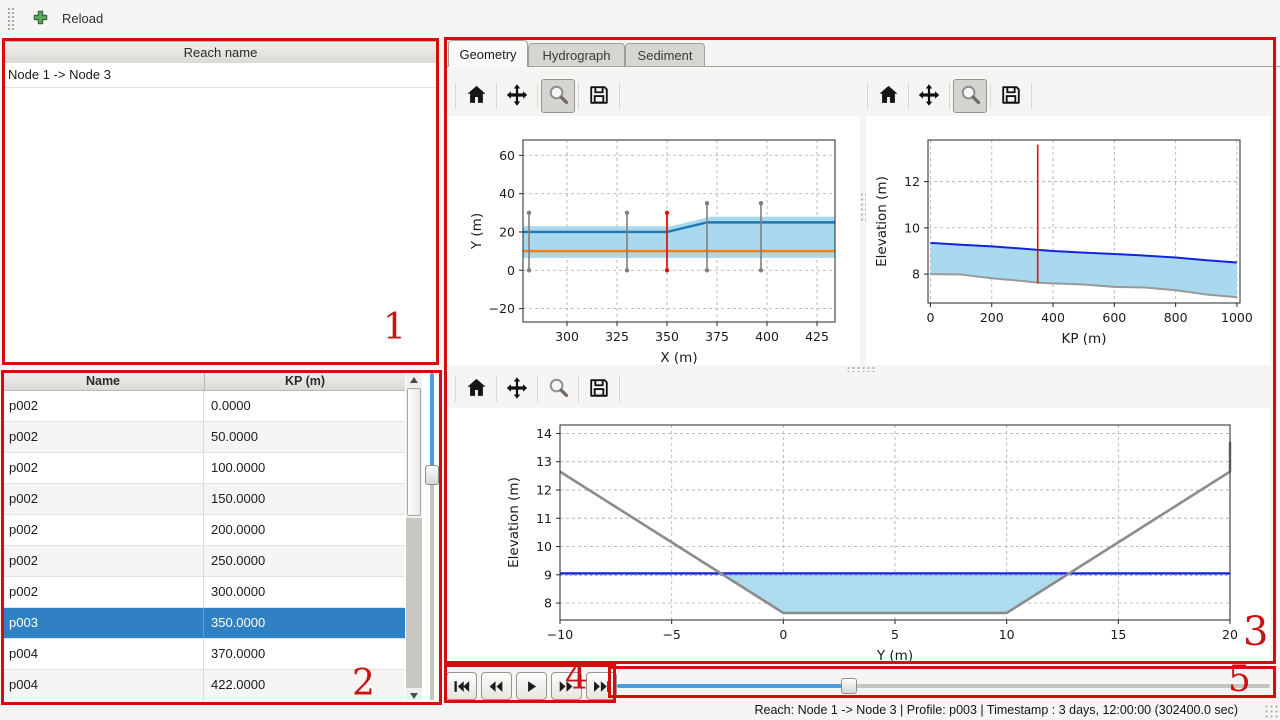 The height and width of the screenshot is (720, 1280). I want to click on tab-hydrograph: Hydrograph, so click(576, 54).